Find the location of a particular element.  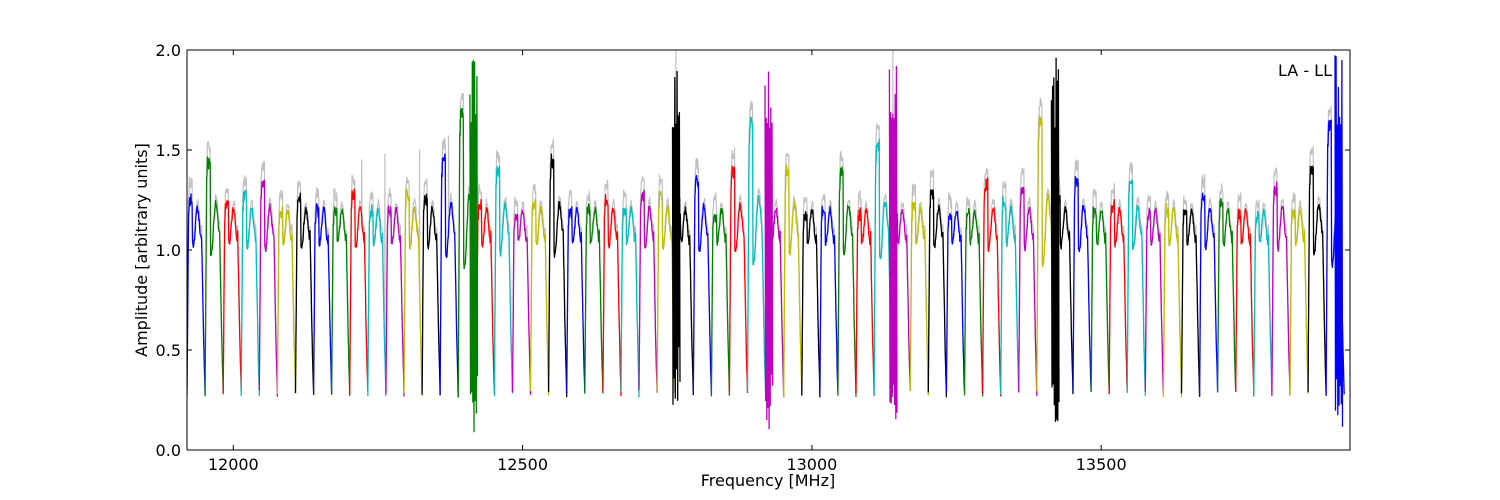

x-tick-label: 12500 is located at coordinates (522, 464).